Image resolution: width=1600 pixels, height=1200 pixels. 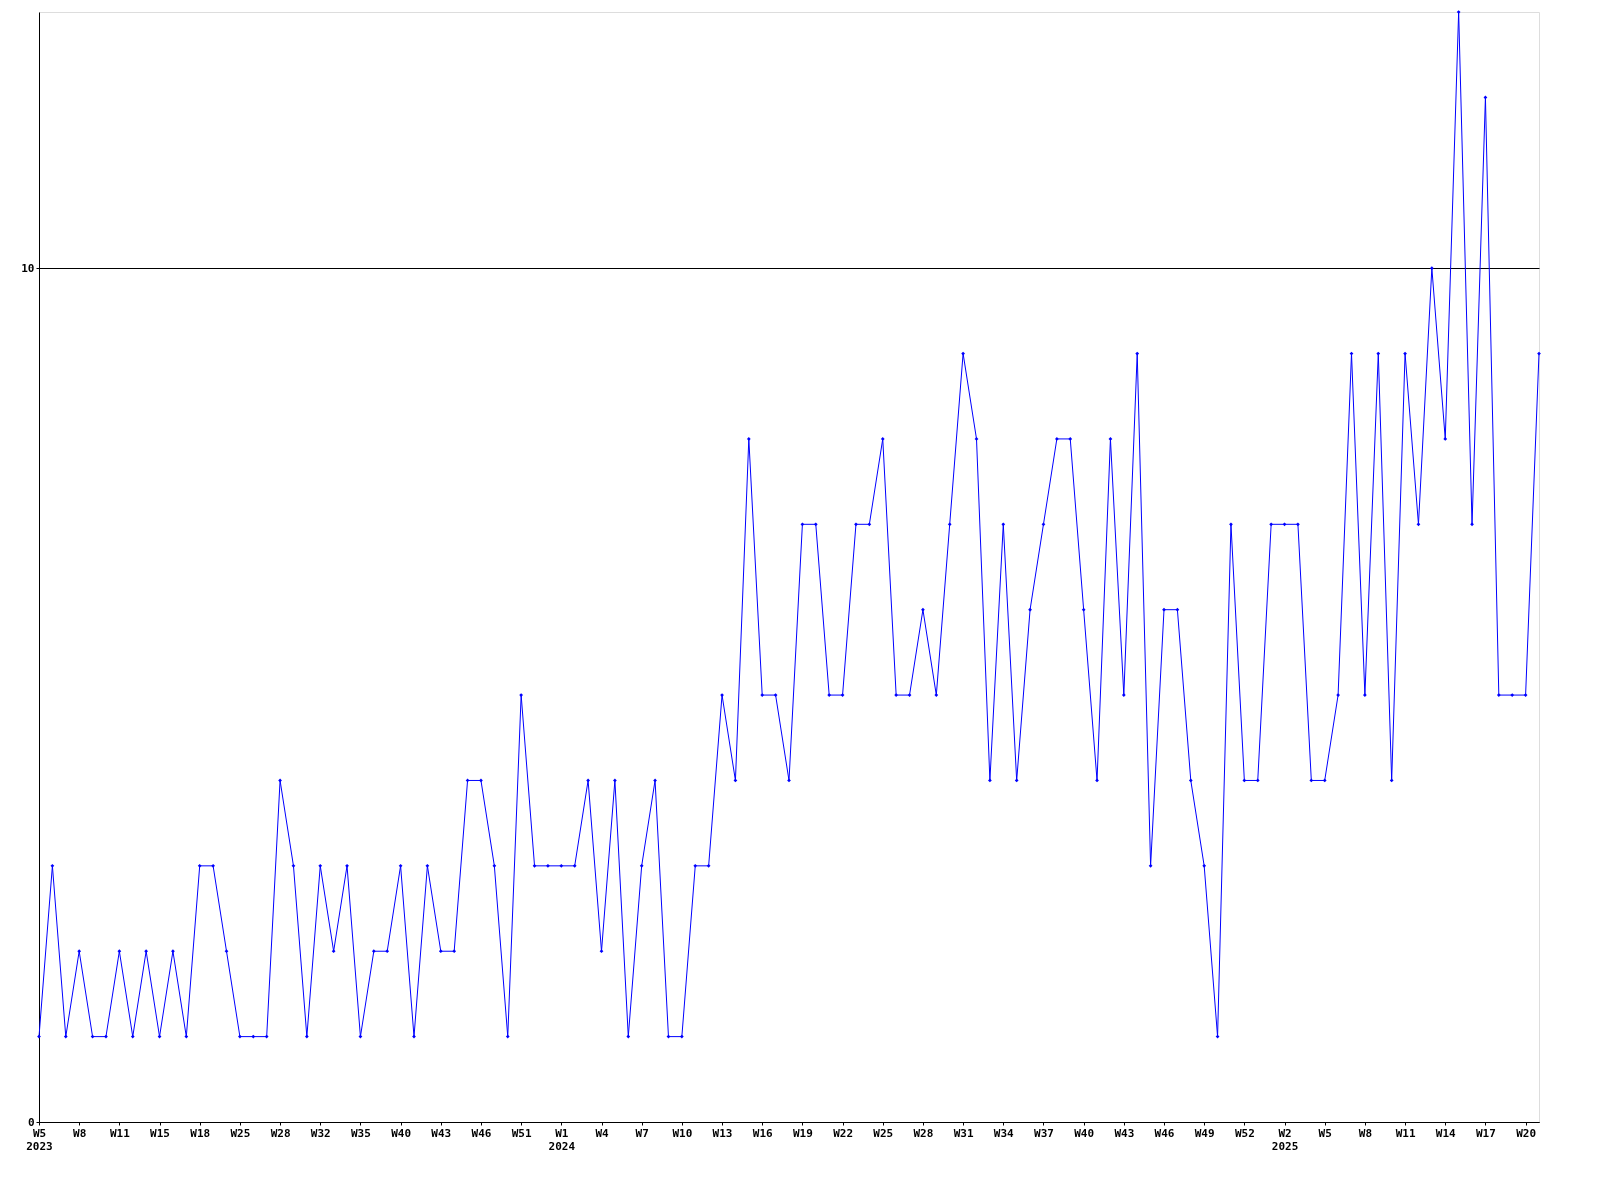 I want to click on x-tick-label: W5 2023, so click(x=39, y=1139).